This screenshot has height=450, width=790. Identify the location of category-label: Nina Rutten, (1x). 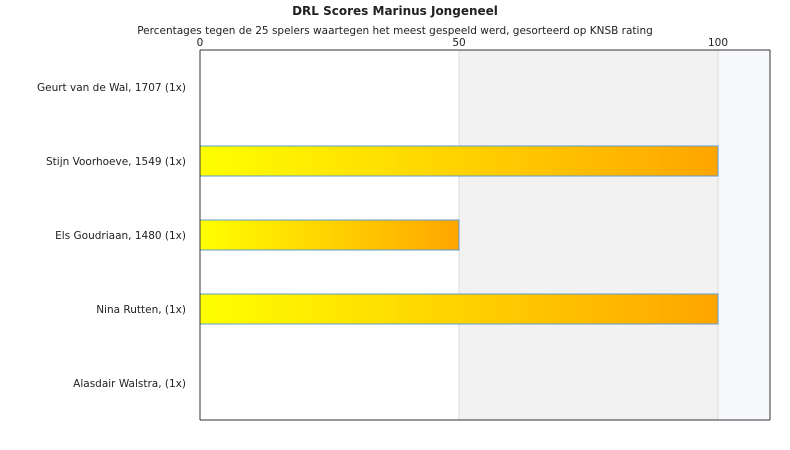
(141, 310).